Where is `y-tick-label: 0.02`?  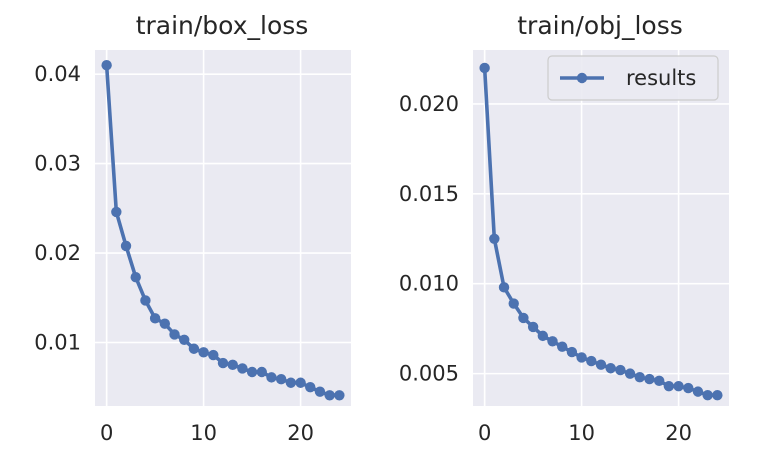 y-tick-label: 0.02 is located at coordinates (57, 253).